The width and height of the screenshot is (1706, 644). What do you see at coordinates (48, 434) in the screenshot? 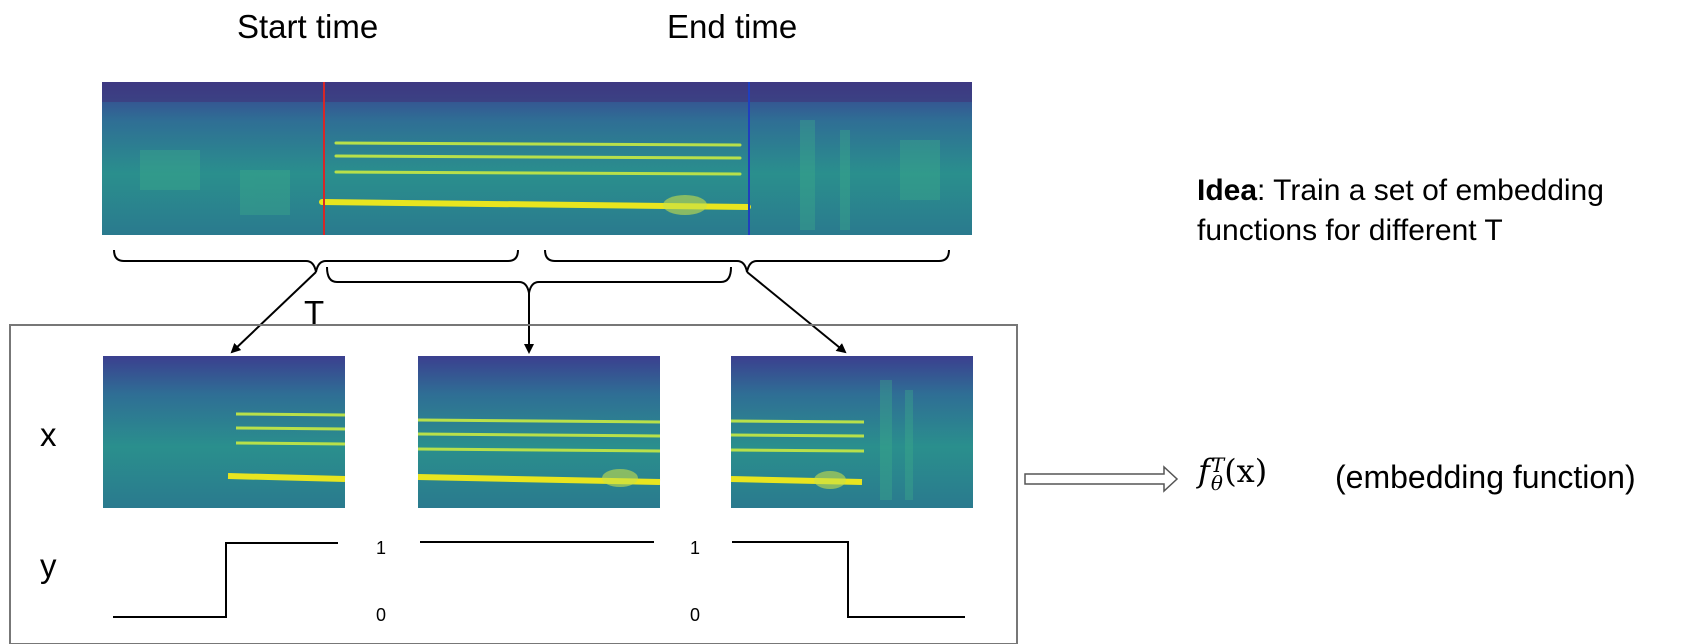
I see `x-row-label: x` at bounding box center [48, 434].